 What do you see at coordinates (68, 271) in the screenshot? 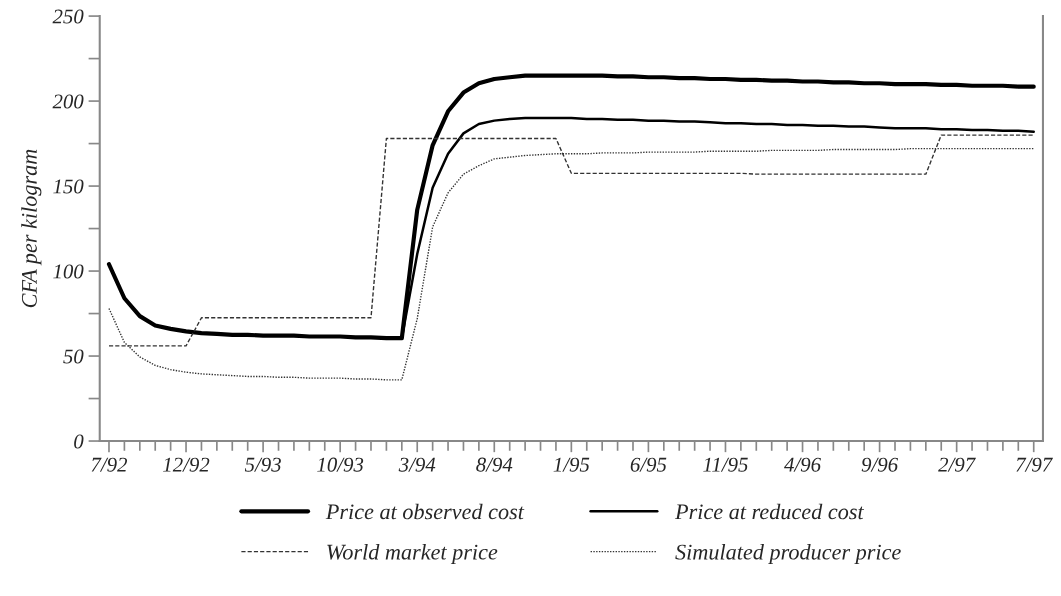
I see `y-tick-label: 100` at bounding box center [68, 271].